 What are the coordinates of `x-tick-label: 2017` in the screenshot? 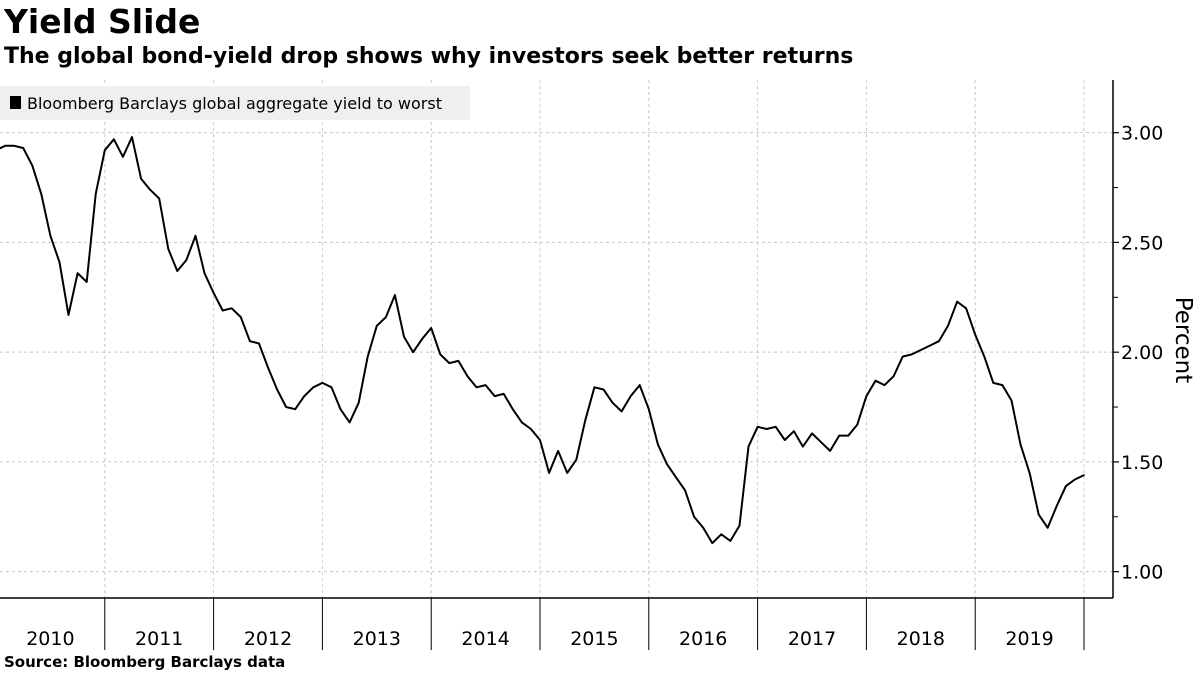 It's located at (812, 639).